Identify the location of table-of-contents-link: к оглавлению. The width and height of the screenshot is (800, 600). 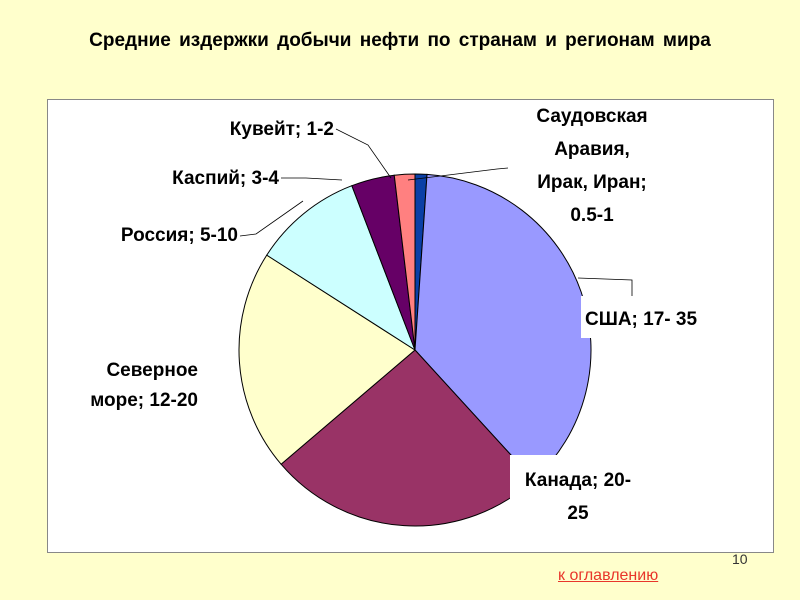
(608, 575).